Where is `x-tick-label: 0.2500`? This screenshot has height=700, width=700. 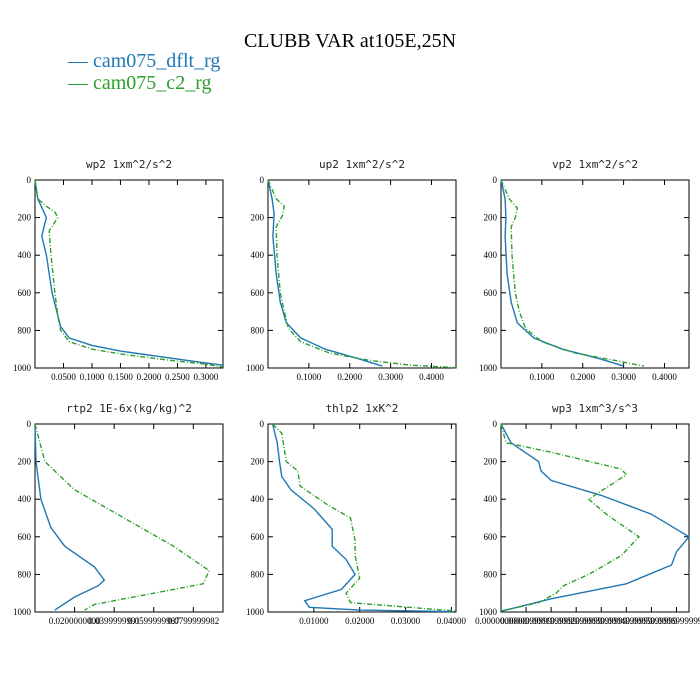
x-tick-label: 0.2500 is located at coordinates (177, 377).